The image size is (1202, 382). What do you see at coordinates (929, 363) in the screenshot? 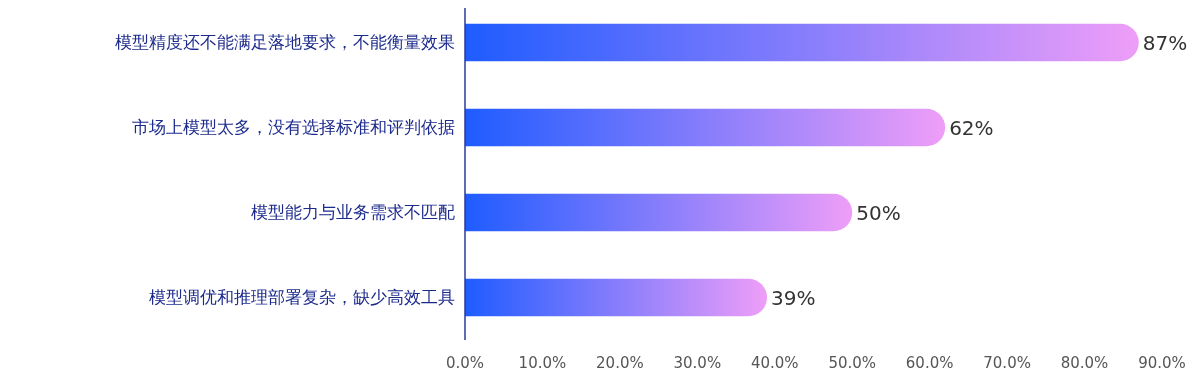
I see `x-tick-label: 60.0%` at bounding box center [929, 363].